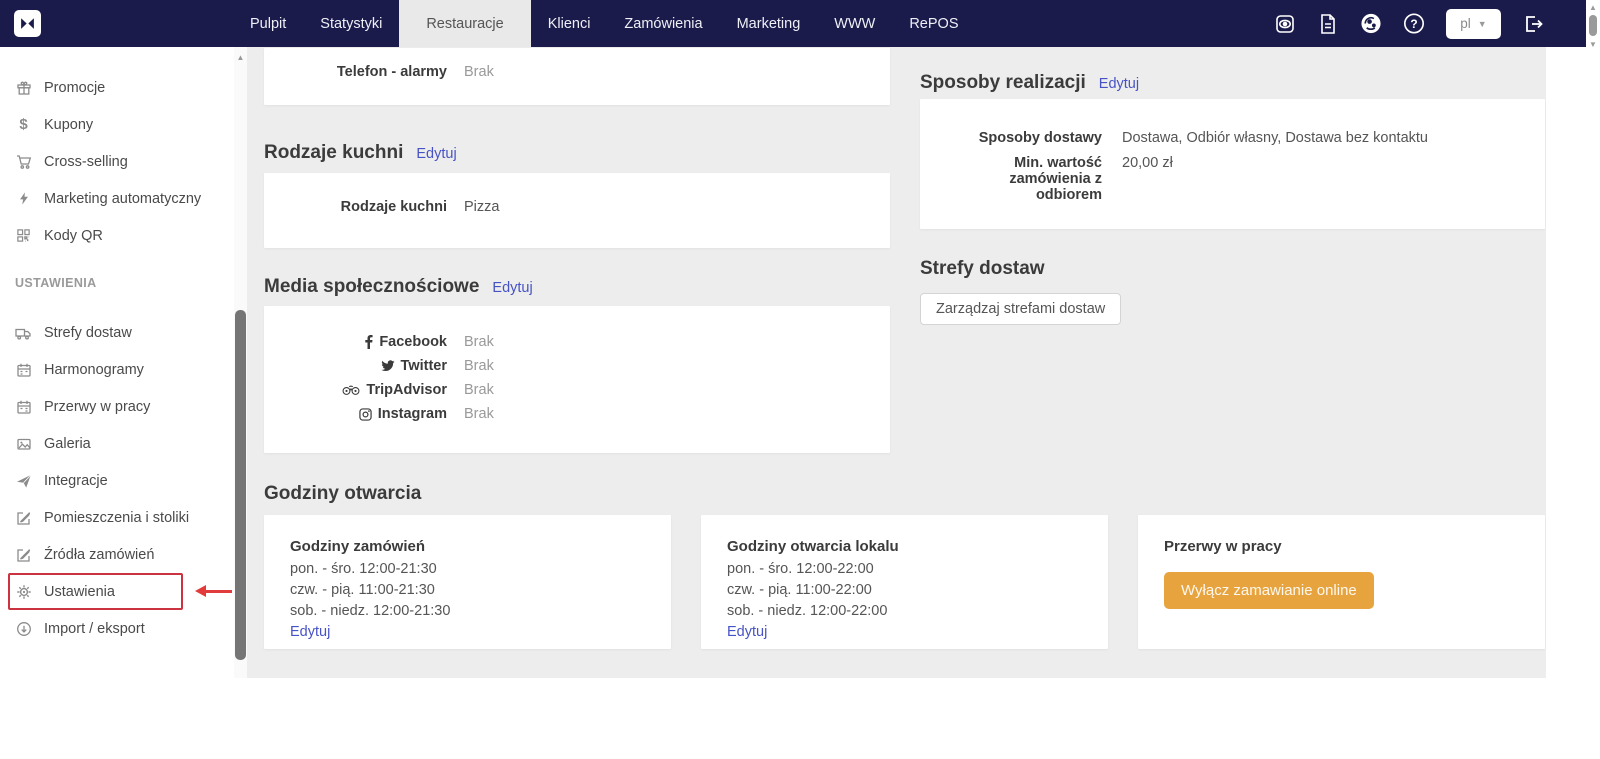 The height and width of the screenshot is (759, 1600). Describe the element at coordinates (123, 554) in the screenshot. I see `sidebar-item-zrodla-zamowien: Źródła zamówień` at that location.